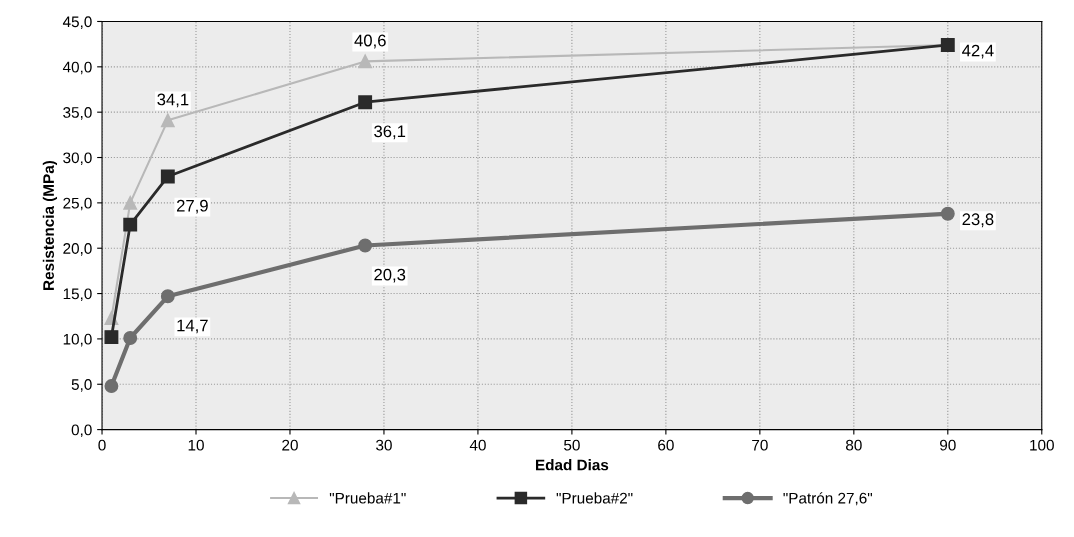 The image size is (1074, 537). Describe the element at coordinates (384, 445) in the screenshot. I see `x-tick-label: 30` at that location.